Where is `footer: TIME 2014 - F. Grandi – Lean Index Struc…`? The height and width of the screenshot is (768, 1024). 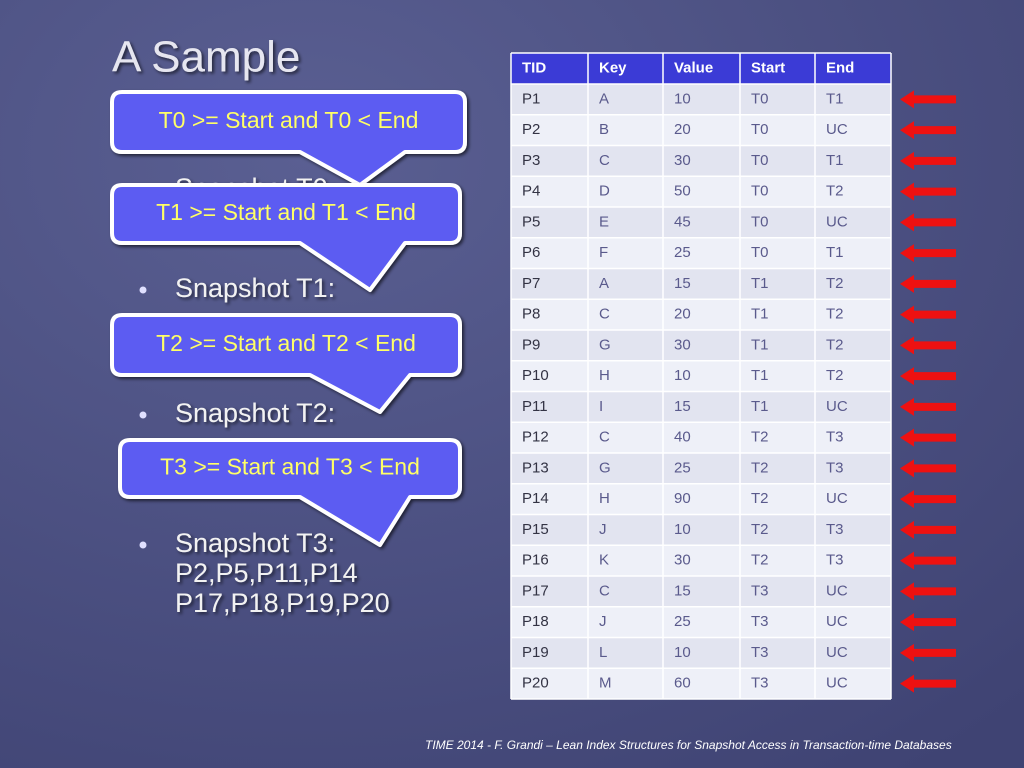
footer: TIME 2014 - F. Grandi – Lean Index Struc… is located at coordinates (688, 745).